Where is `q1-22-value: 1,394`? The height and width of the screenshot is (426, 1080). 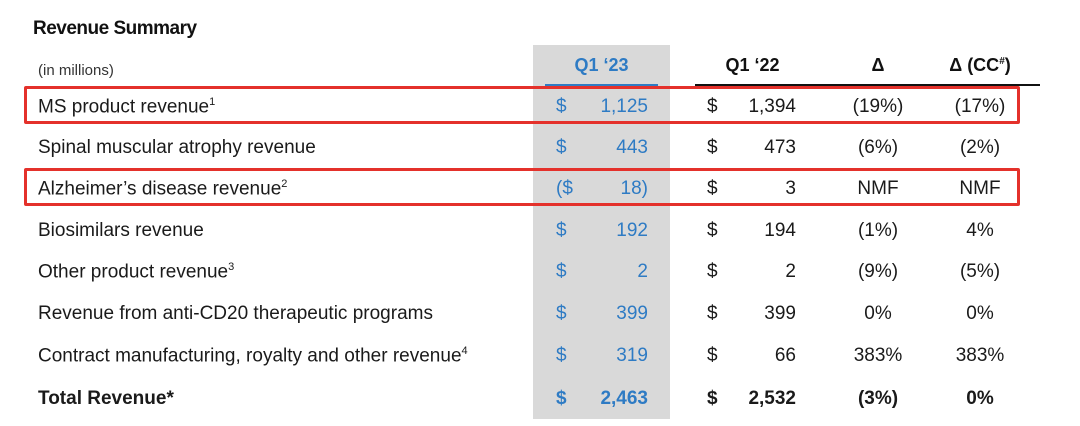
q1-22-value: 1,394 is located at coordinates (772, 106).